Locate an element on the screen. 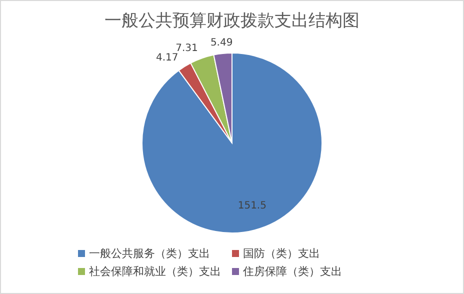 This screenshot has width=464, height=294. data-label: 5.49 is located at coordinates (221, 43).